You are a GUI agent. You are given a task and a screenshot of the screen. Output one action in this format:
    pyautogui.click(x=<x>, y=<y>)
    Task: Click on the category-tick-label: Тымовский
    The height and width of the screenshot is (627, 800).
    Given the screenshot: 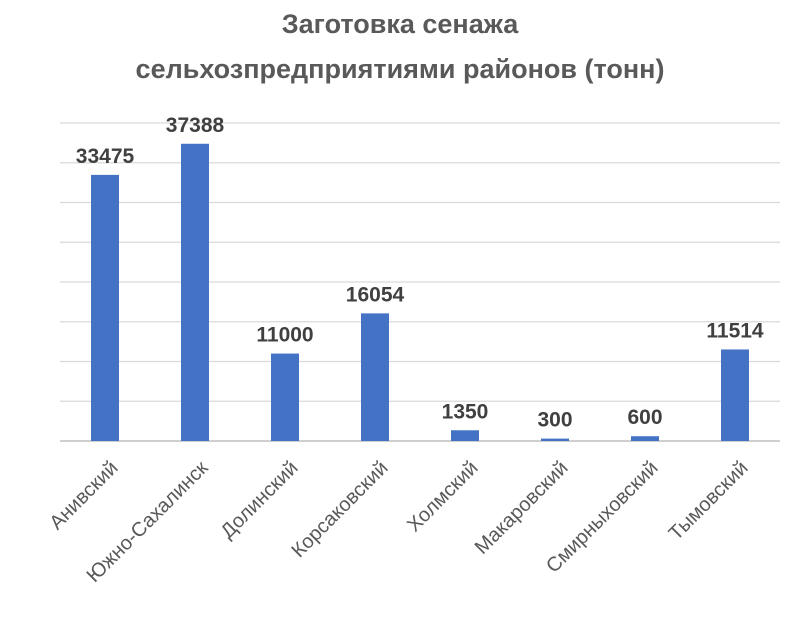 What is the action you would take?
    pyautogui.click(x=709, y=501)
    